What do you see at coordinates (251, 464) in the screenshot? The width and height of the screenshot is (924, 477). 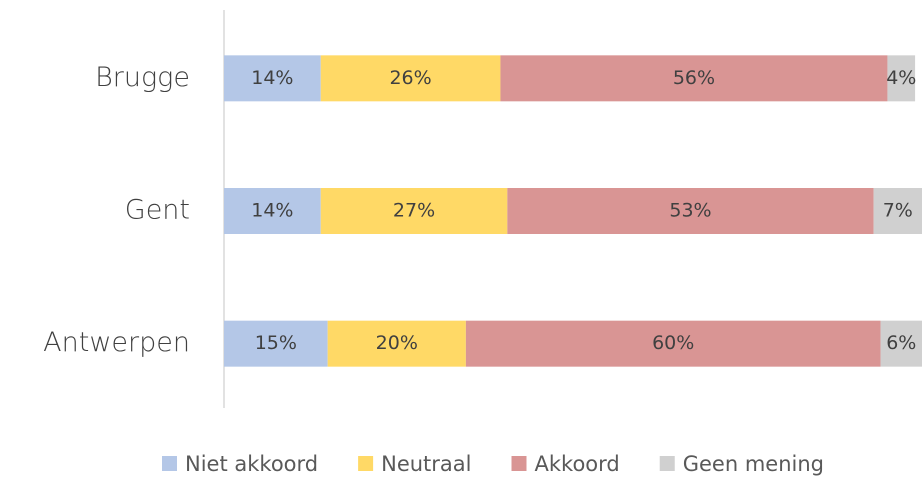 I see `legend-label: Niet akkoord` at bounding box center [251, 464].